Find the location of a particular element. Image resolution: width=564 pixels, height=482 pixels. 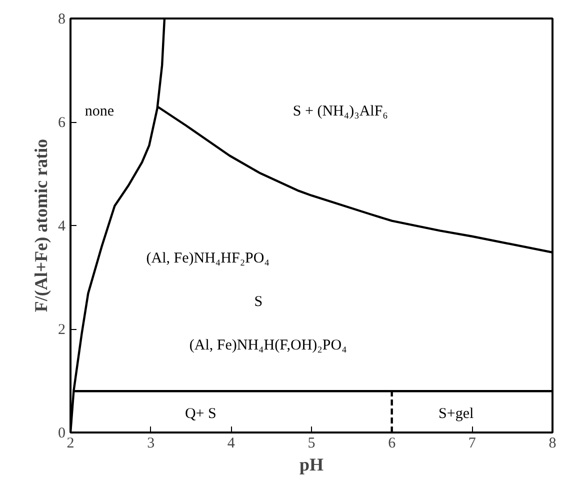

annotation: (Al, Fe)NH₄HF₂PO₄ is located at coordinates (208, 258).